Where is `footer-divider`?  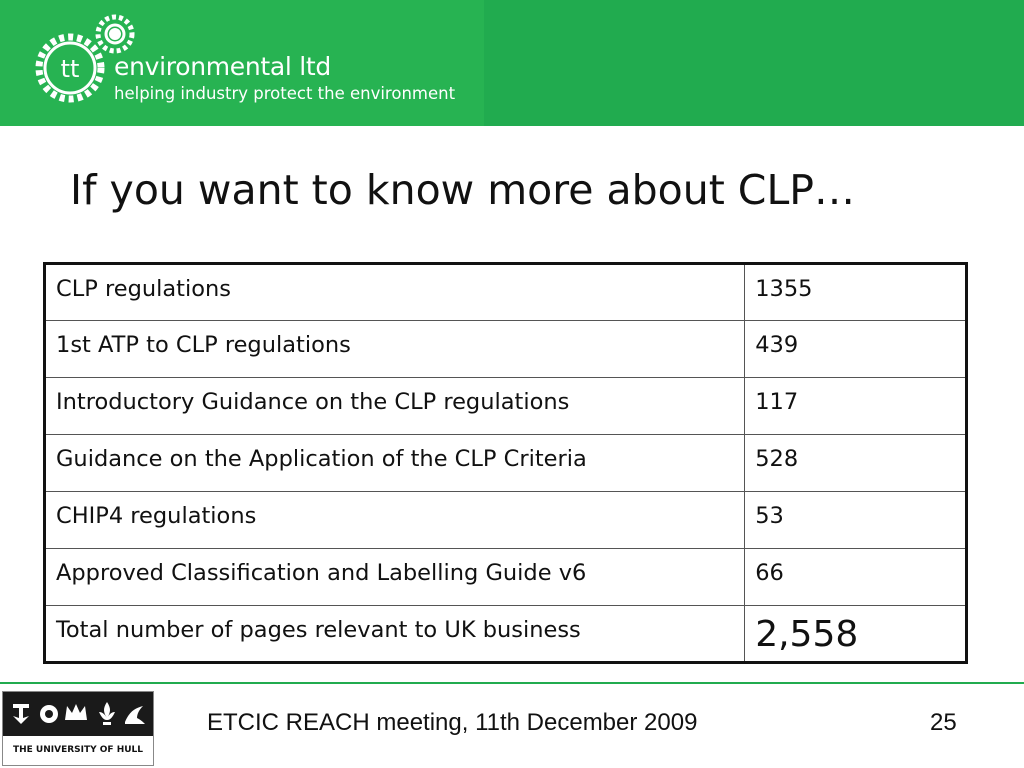
footer-divider is located at coordinates (512, 683).